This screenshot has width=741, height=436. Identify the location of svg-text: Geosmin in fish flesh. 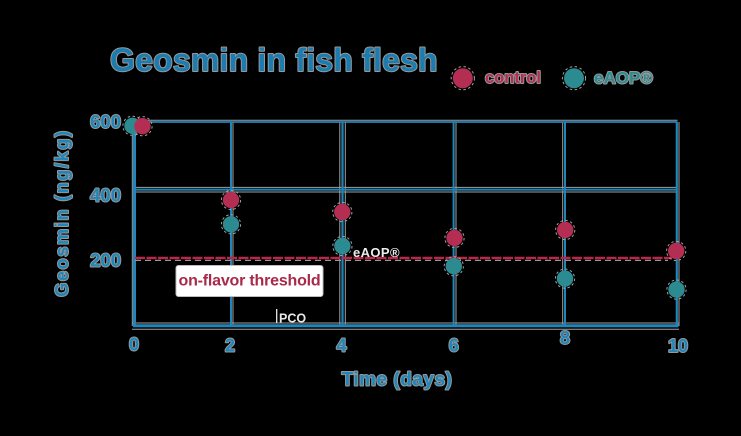
(274, 60).